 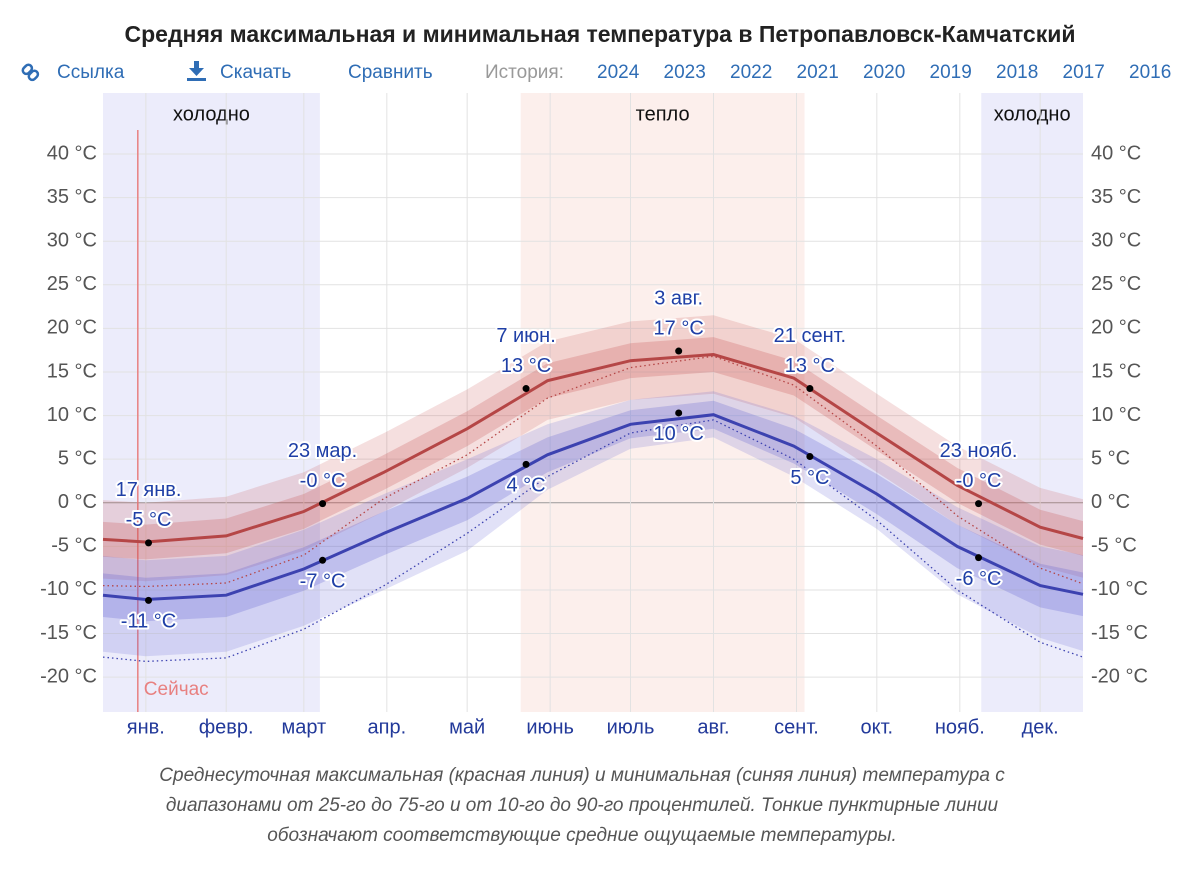 What do you see at coordinates (1032, 114) in the screenshot?
I see `season-label: холодно` at bounding box center [1032, 114].